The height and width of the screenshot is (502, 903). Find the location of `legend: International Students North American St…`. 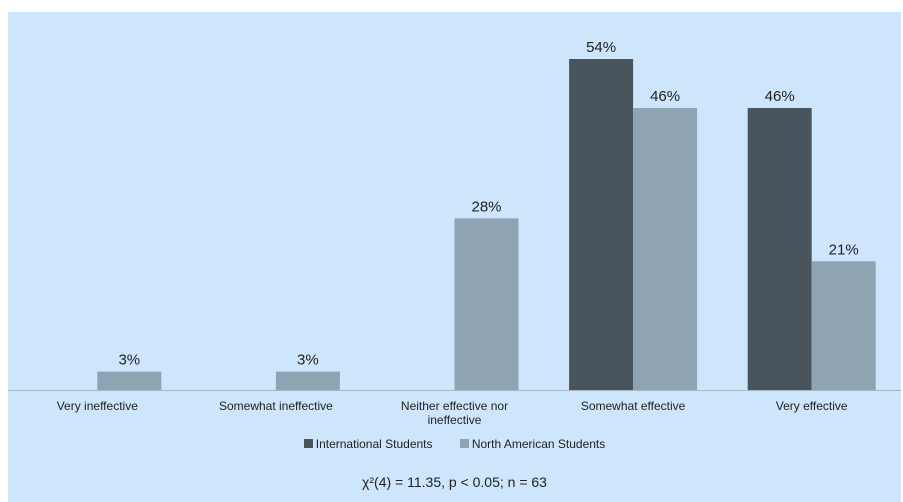

legend: International Students North American St… is located at coordinates (454, 444).